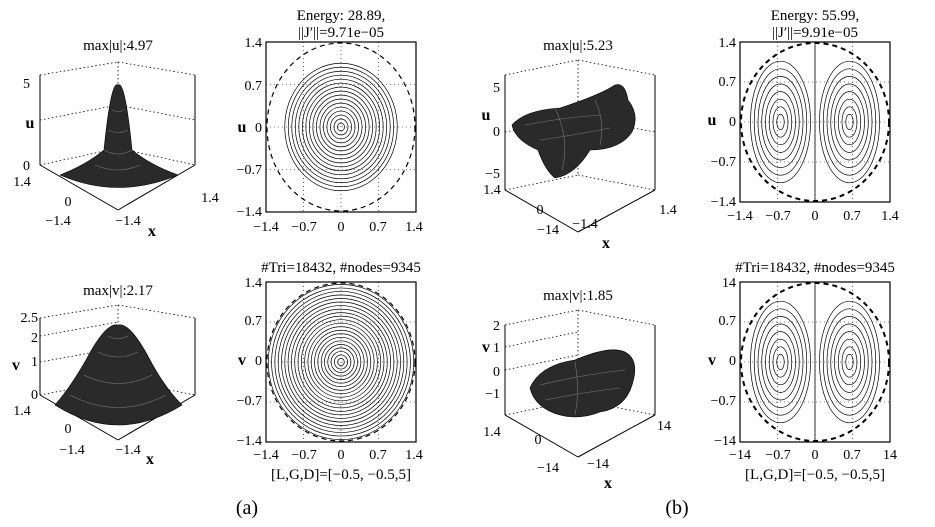 The height and width of the screenshot is (527, 935). Describe the element at coordinates (815, 455) in the screenshot. I see `b-v-contour-xtick-2: 0` at that location.